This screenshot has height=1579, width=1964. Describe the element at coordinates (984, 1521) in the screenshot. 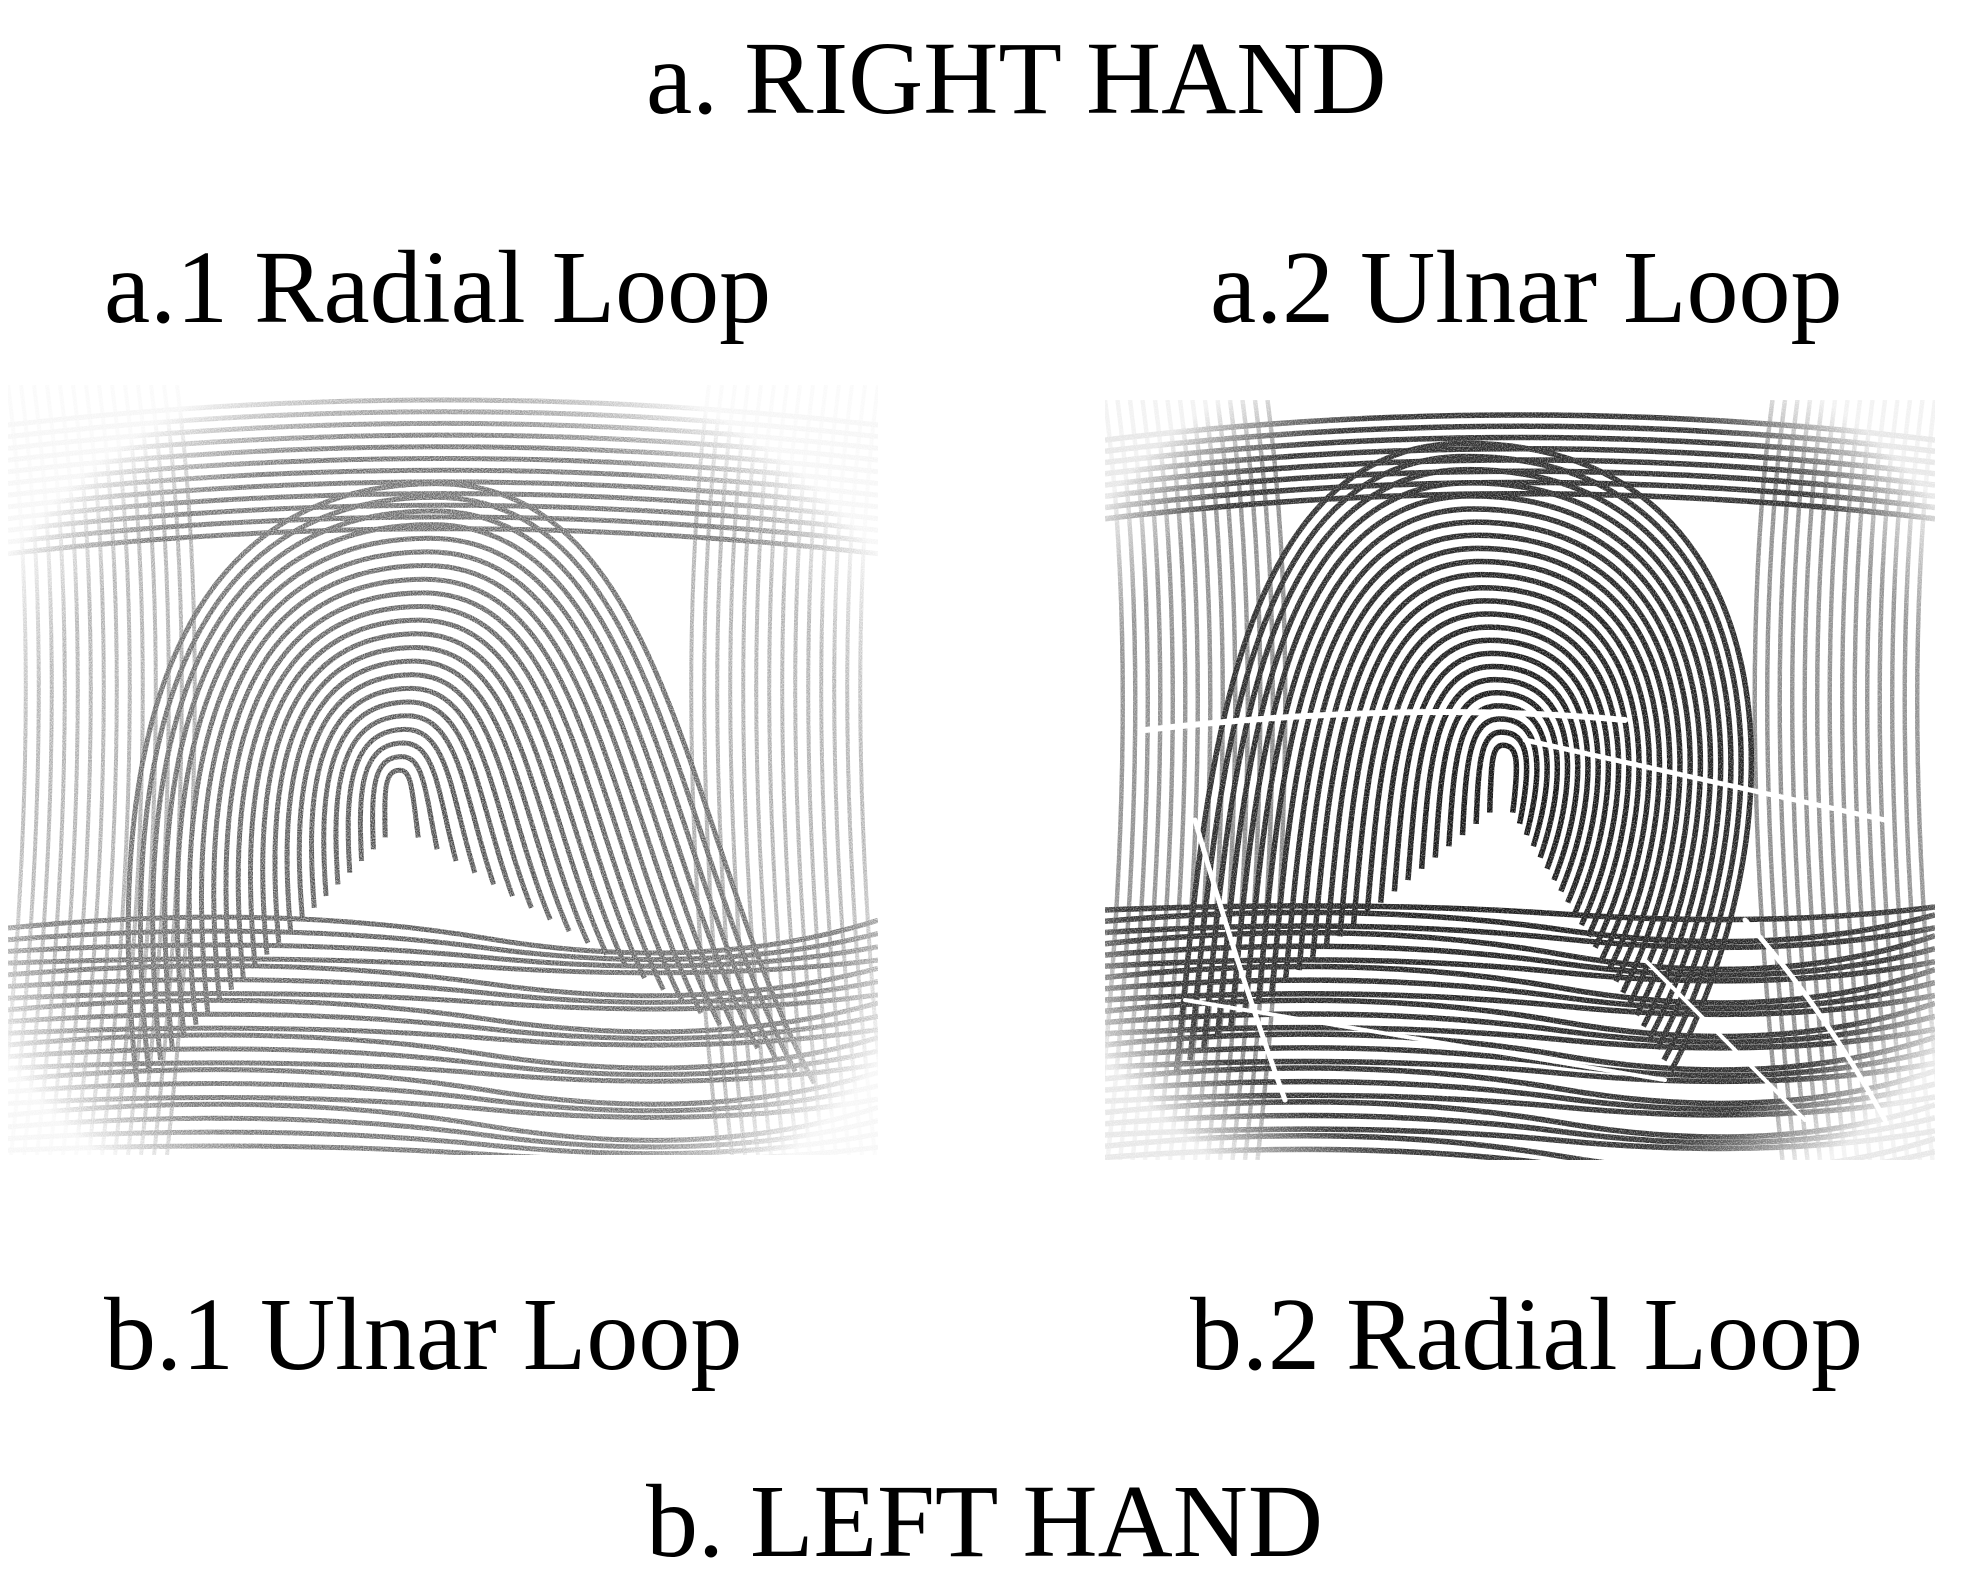

I see `left-hand-title: b. LEFT HAND` at that location.